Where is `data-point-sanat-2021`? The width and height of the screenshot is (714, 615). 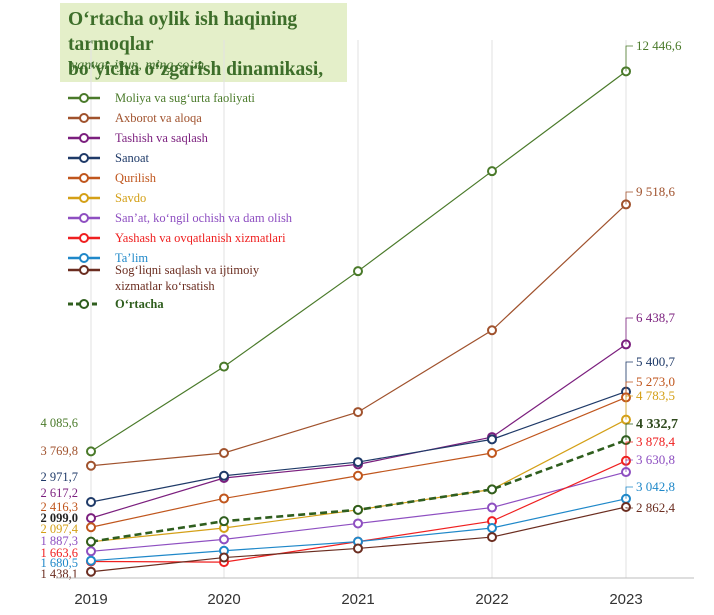 data-point-sanat-2021 is located at coordinates (358, 523).